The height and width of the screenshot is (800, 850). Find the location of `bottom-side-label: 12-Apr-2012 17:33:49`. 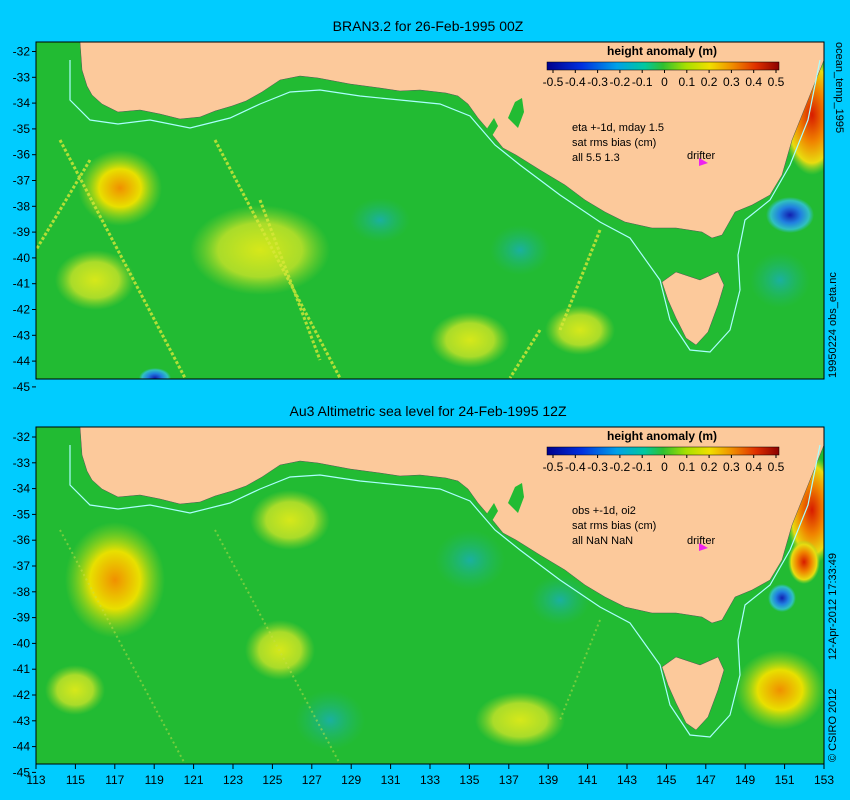

bottom-side-label: 12-Apr-2012 17:33:49 is located at coordinates (833, 606).